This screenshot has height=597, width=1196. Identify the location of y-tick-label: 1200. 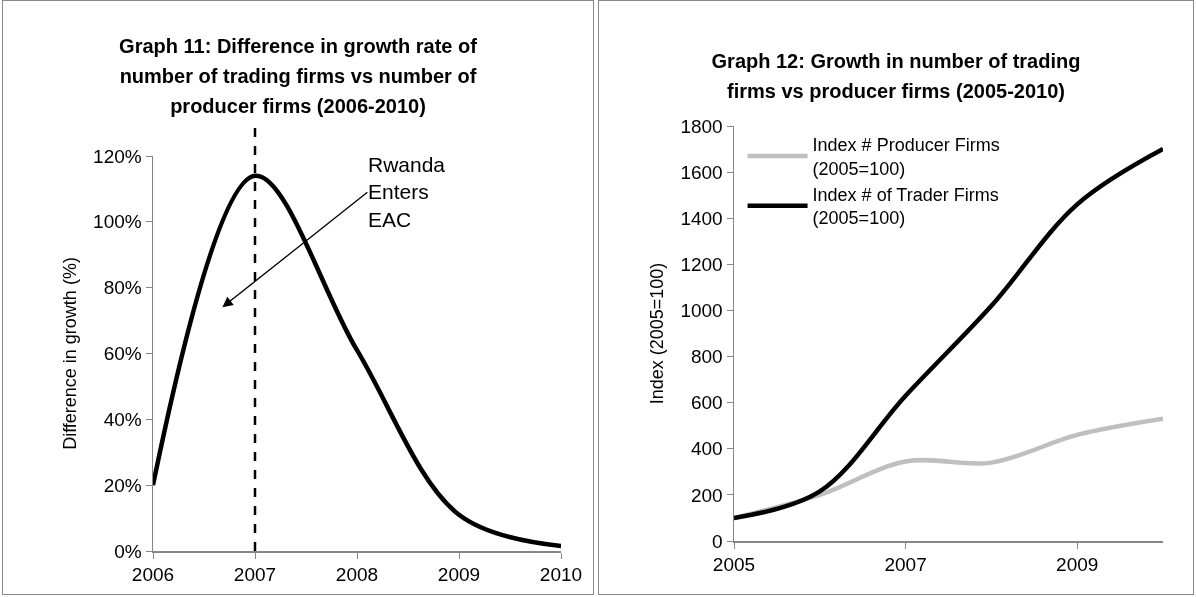
(701, 264).